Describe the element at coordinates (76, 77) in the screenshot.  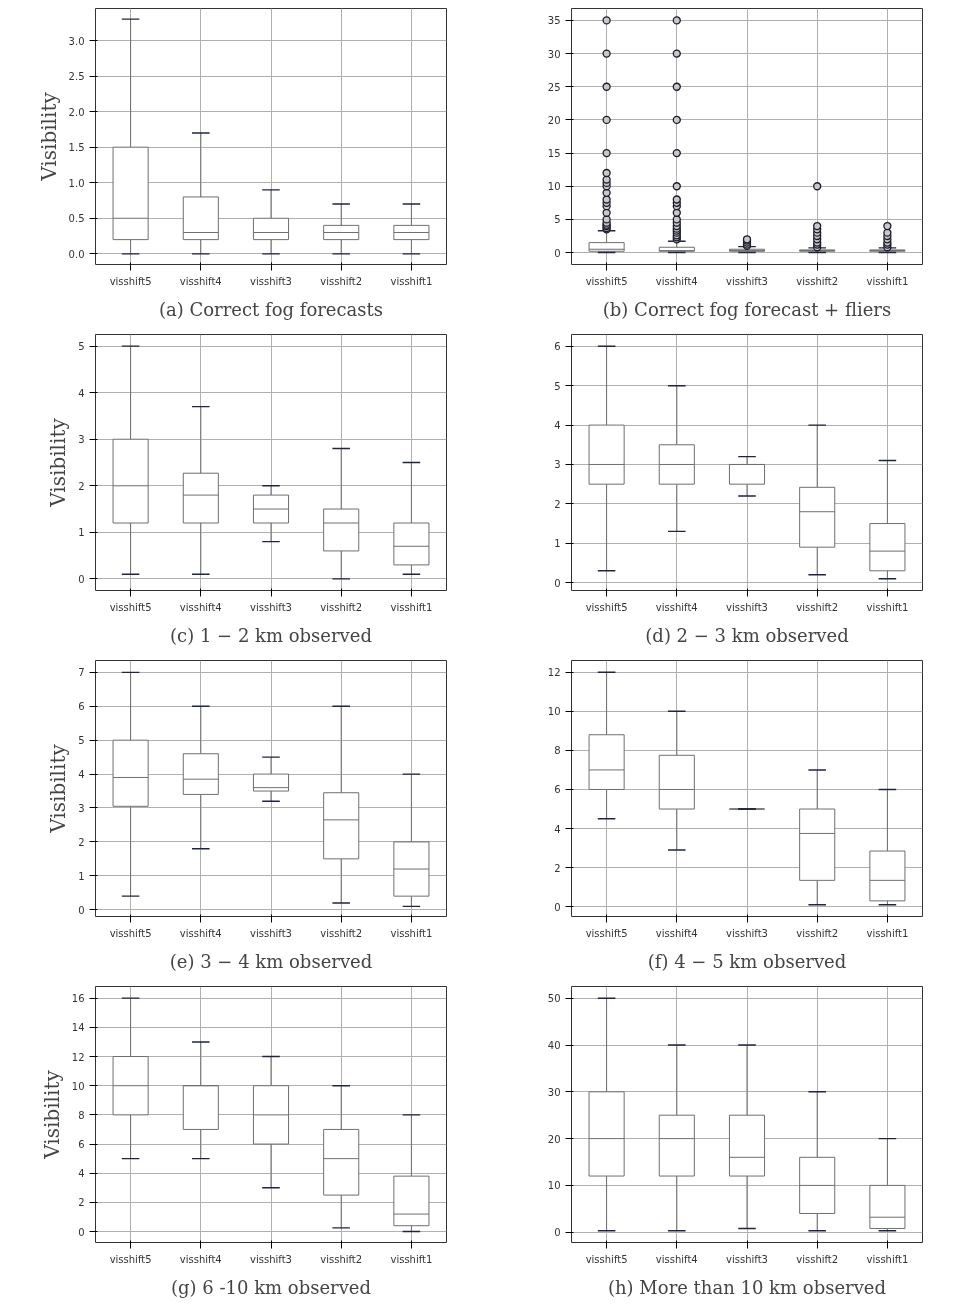
I see `y-tick-label: 2.5` at that location.